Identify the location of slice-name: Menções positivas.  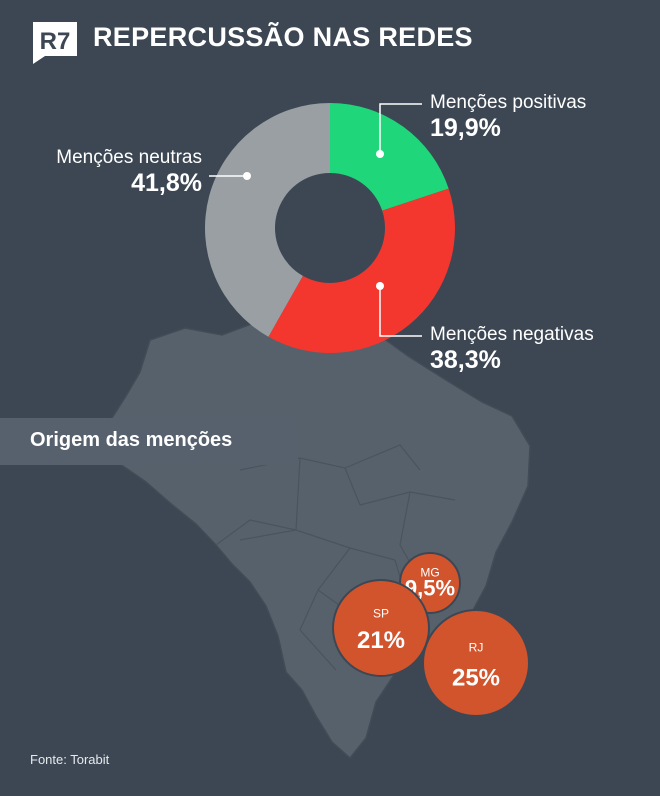
(508, 102).